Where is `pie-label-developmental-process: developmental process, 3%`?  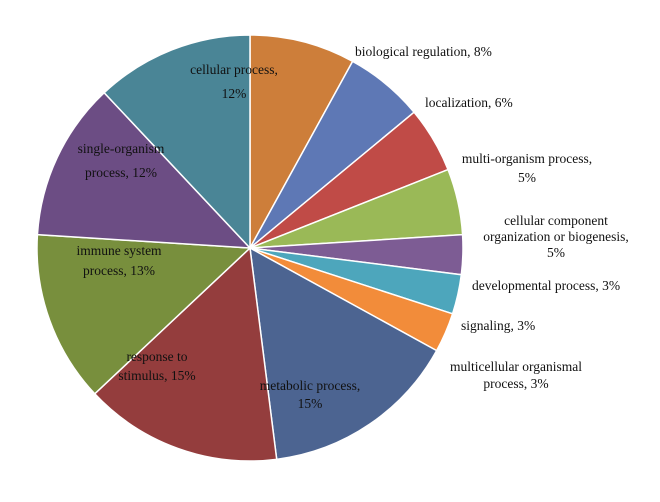
pie-label-developmental-process: developmental process, 3% is located at coordinates (546, 285).